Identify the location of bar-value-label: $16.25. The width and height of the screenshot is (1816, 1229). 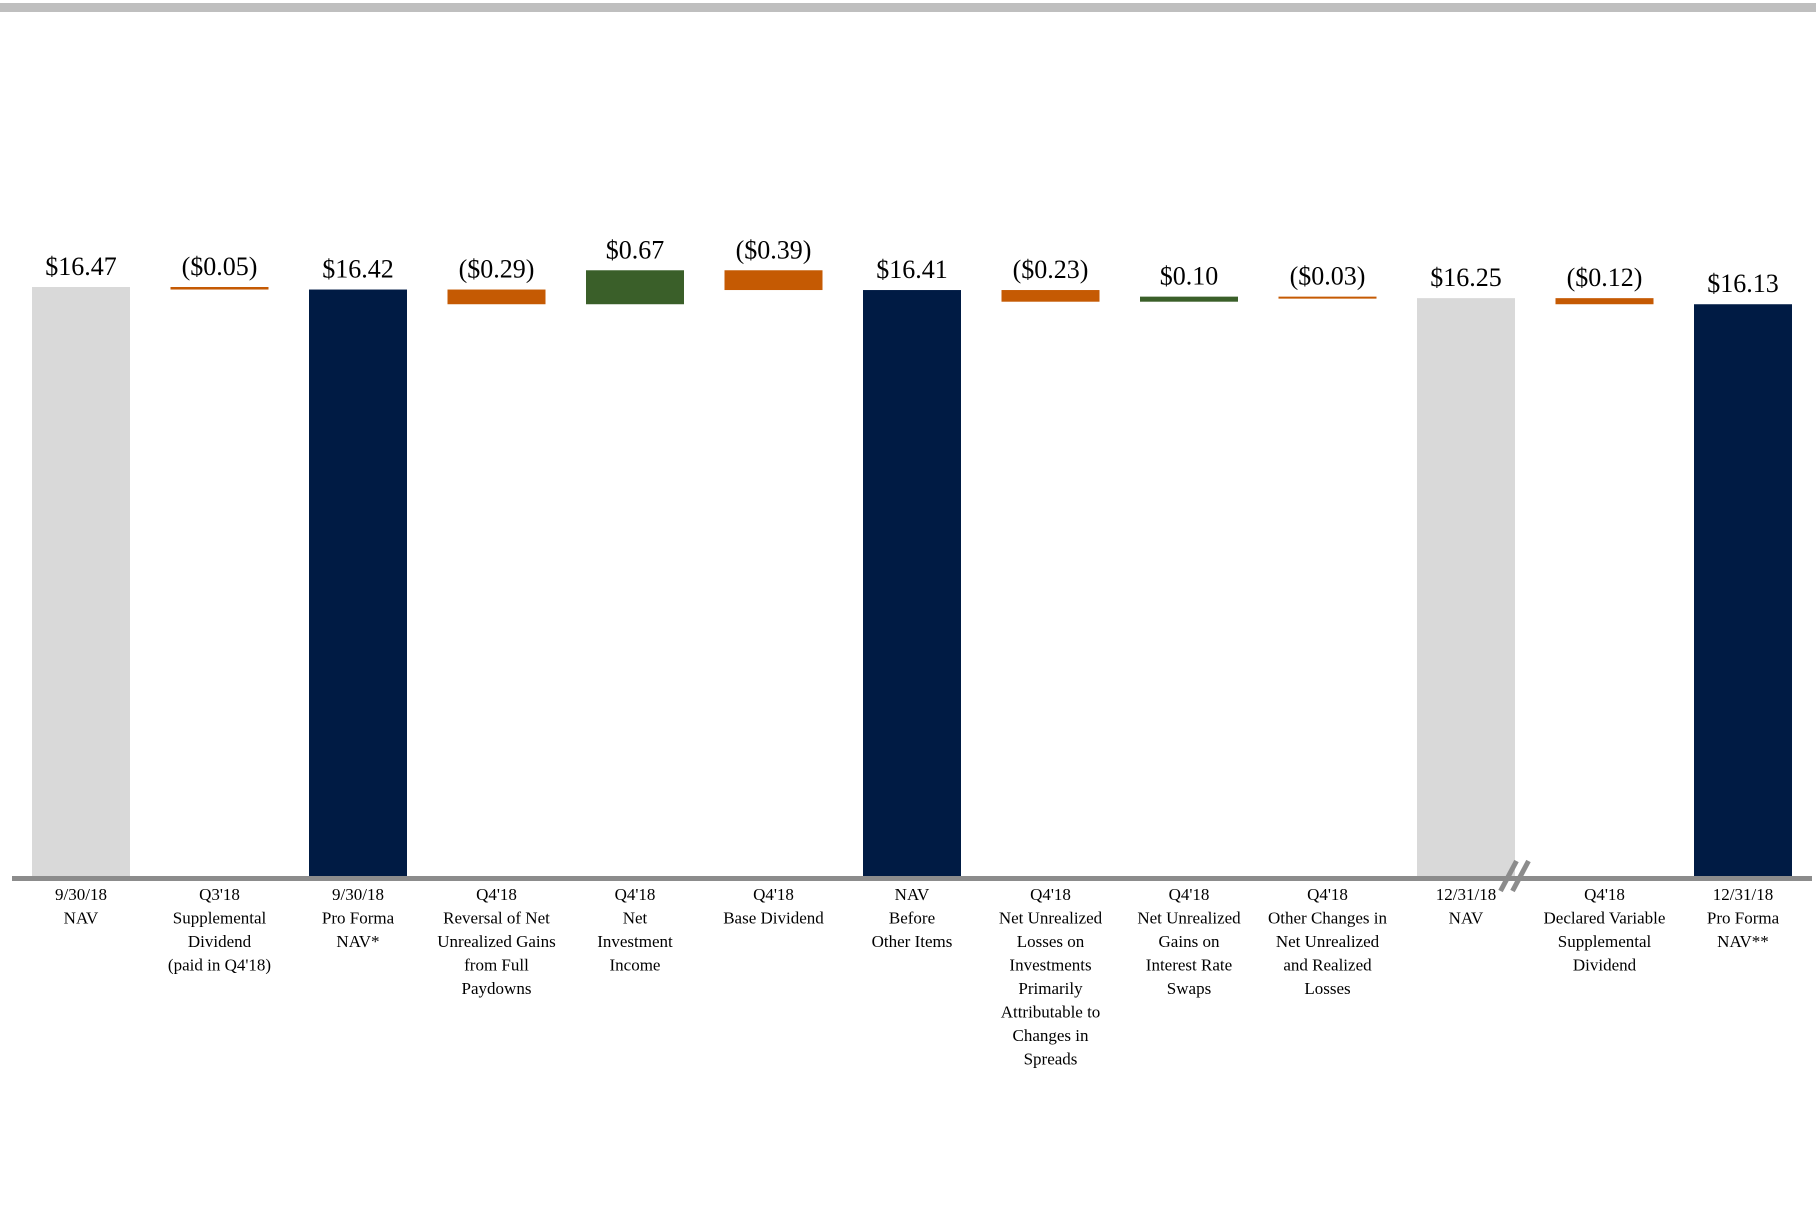
(1466, 277).